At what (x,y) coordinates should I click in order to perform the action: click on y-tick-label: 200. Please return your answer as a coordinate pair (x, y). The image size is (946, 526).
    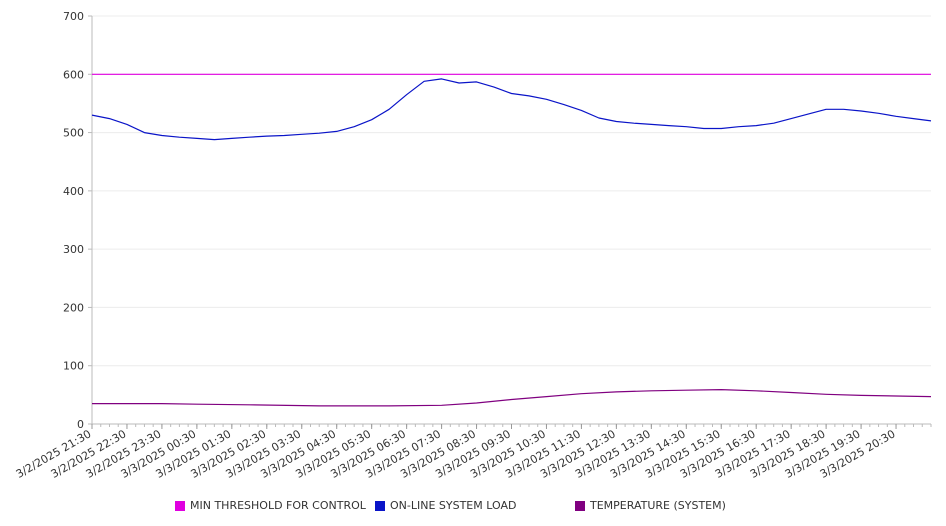
    Looking at the image, I should click on (73, 307).